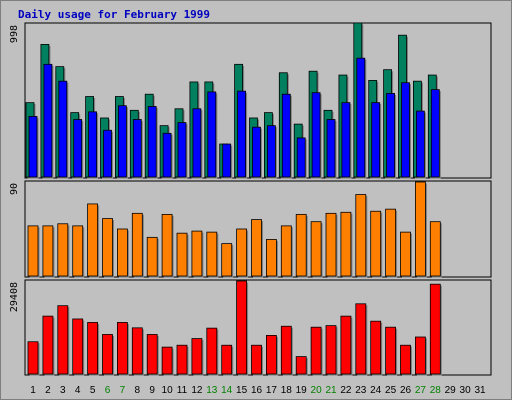 This screenshot has height=400, width=512. Describe the element at coordinates (14, 189) in the screenshot. I see `ymax-label-middle: 90` at that location.